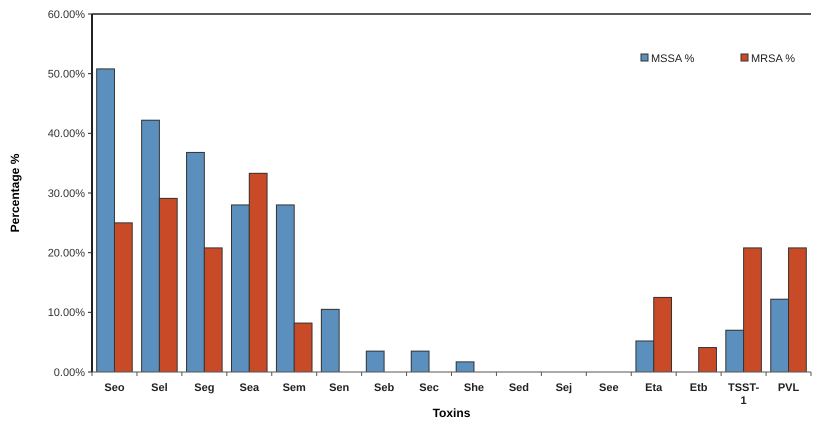  I want to click on x-tick-label: Sel, so click(159, 388).